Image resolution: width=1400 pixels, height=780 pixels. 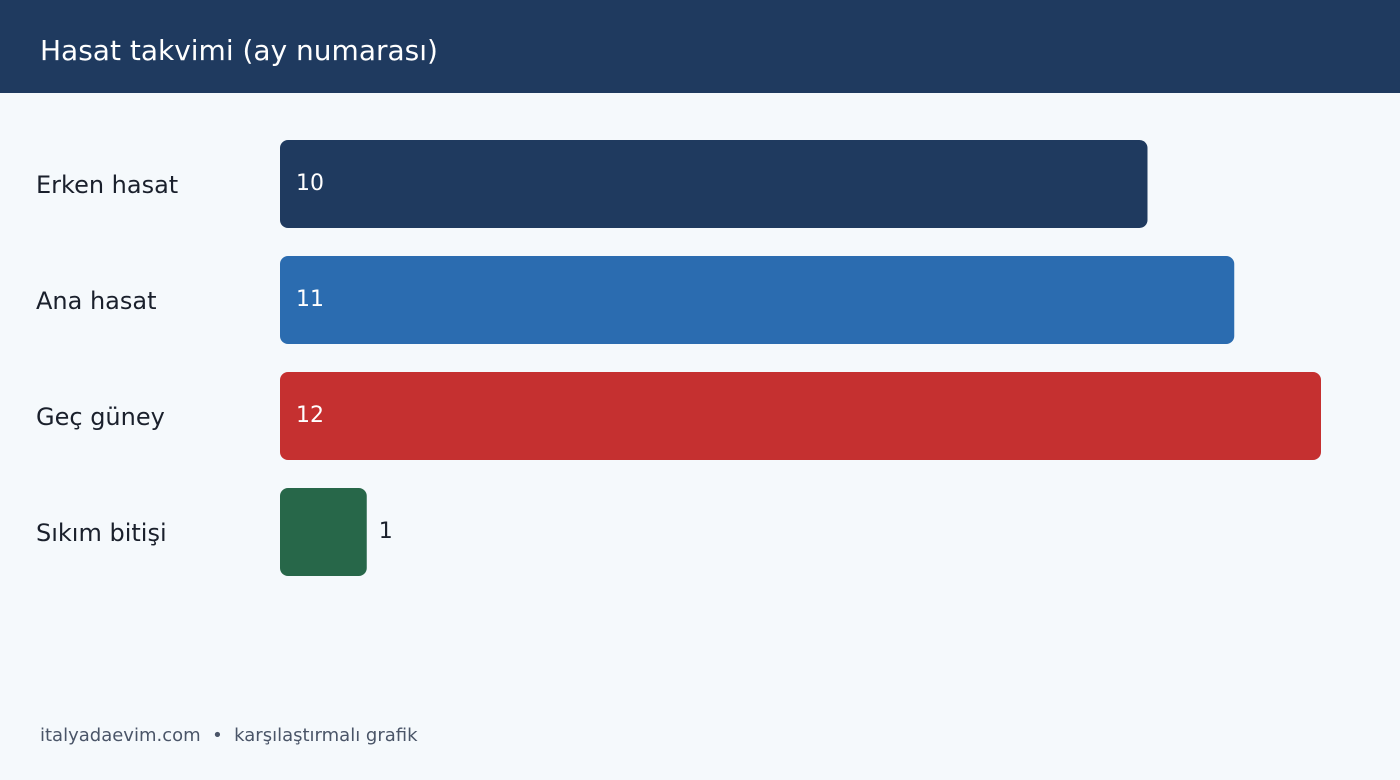 What do you see at coordinates (107, 185) in the screenshot?
I see `category-label: Erken hasat` at bounding box center [107, 185].